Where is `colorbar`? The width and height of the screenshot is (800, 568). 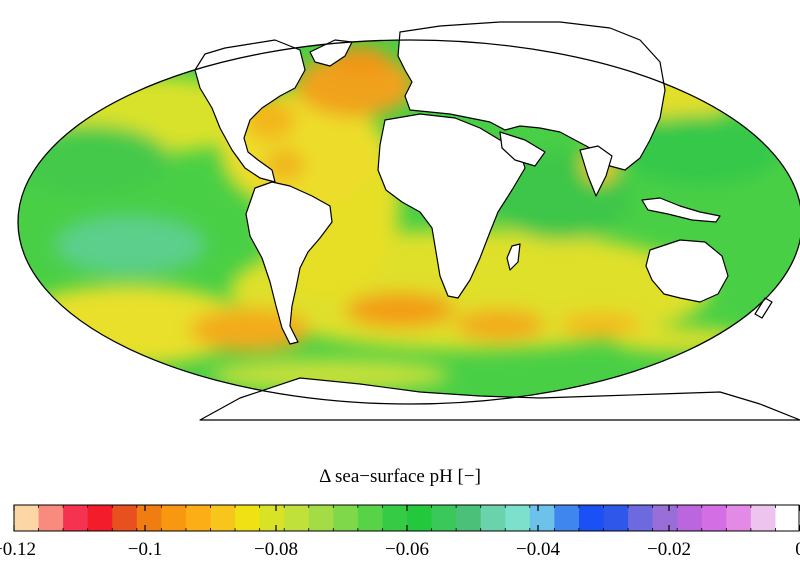 colorbar is located at coordinates (406, 518).